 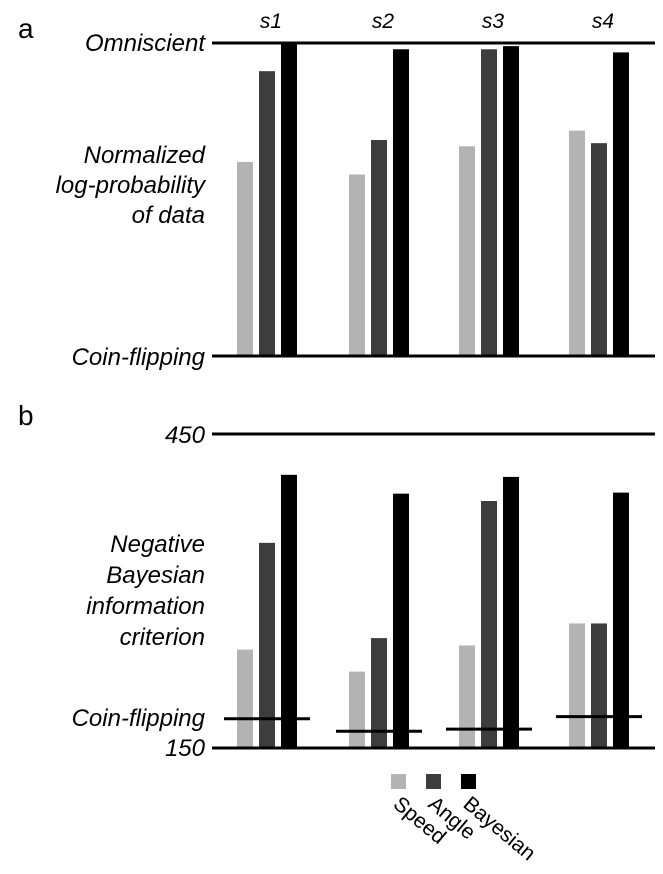 I want to click on panel-a-ylabel: Normalized log-probability of data, so click(x=131, y=185).